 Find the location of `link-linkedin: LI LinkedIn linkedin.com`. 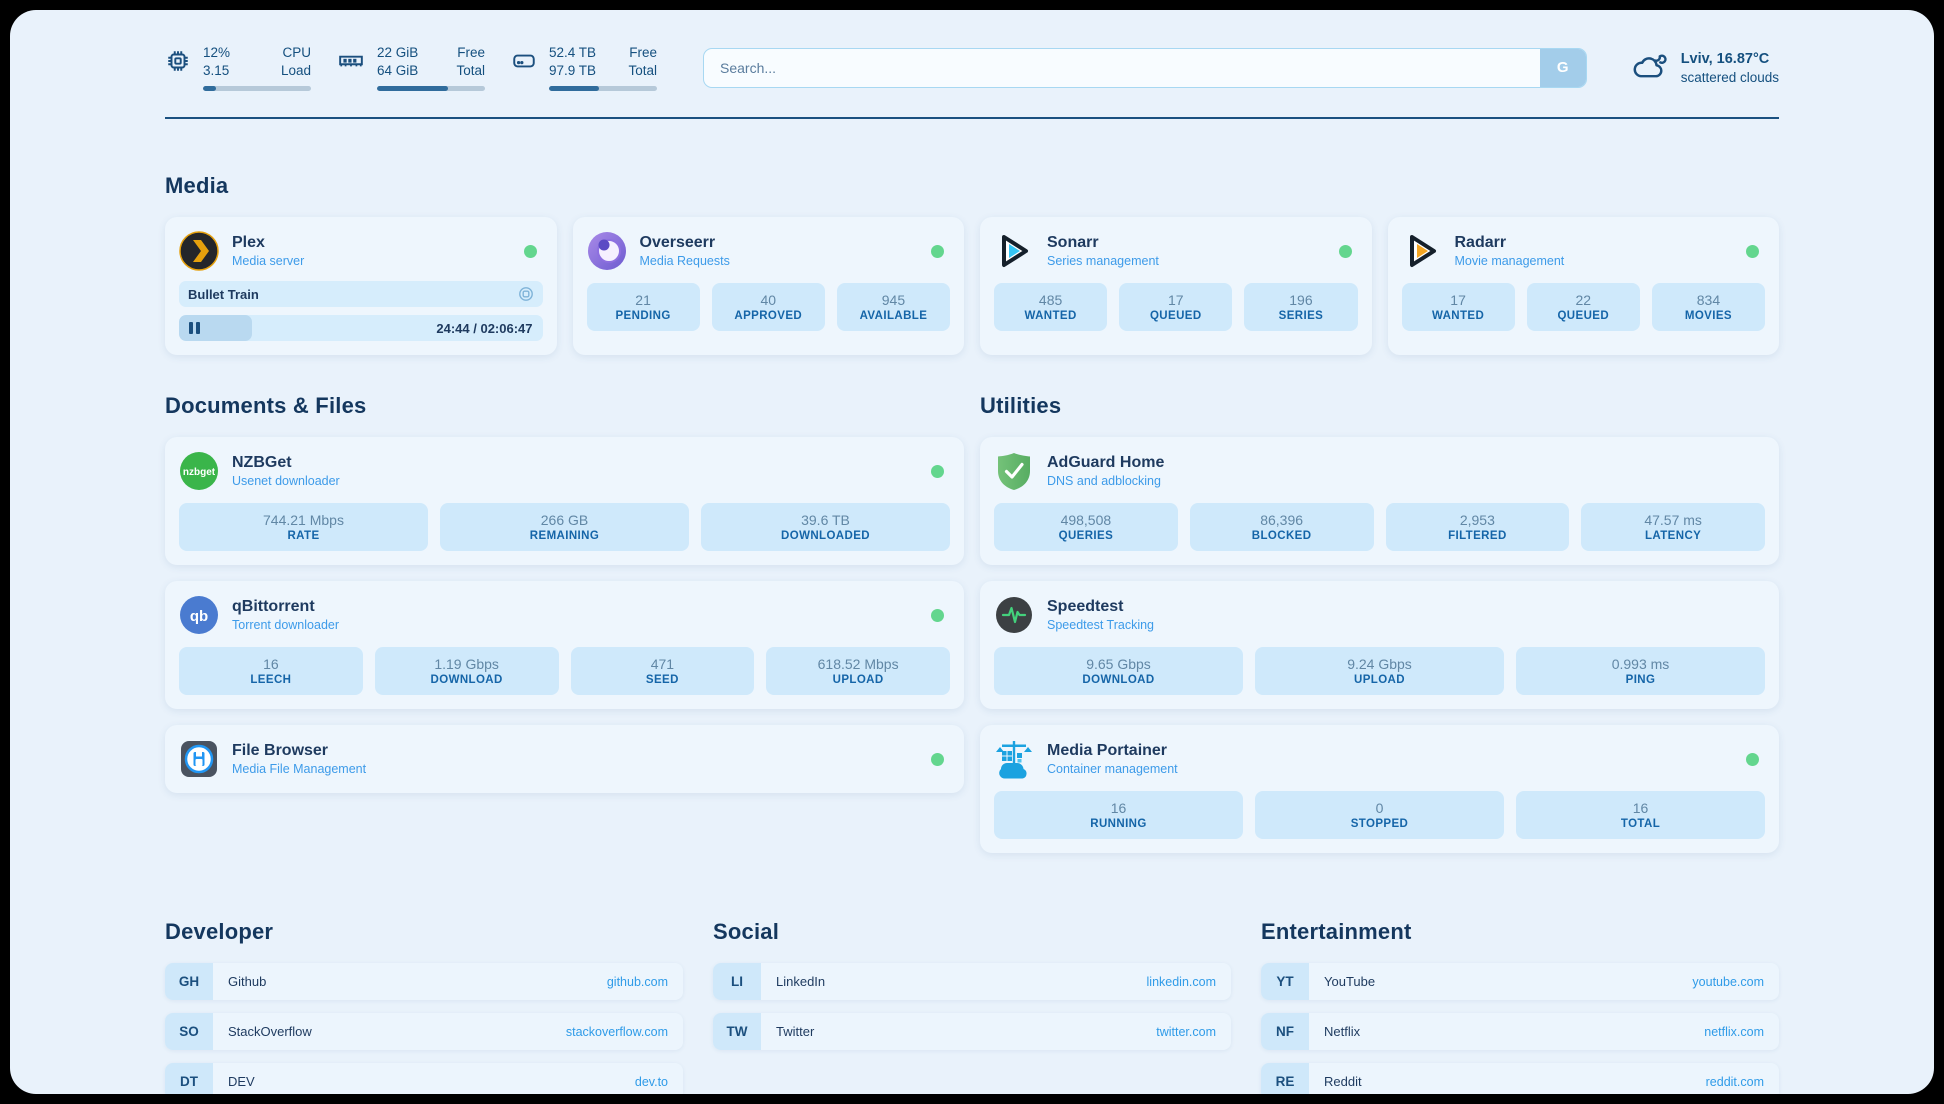

link-linkedin: LI LinkedIn linkedin.com is located at coordinates (972, 982).